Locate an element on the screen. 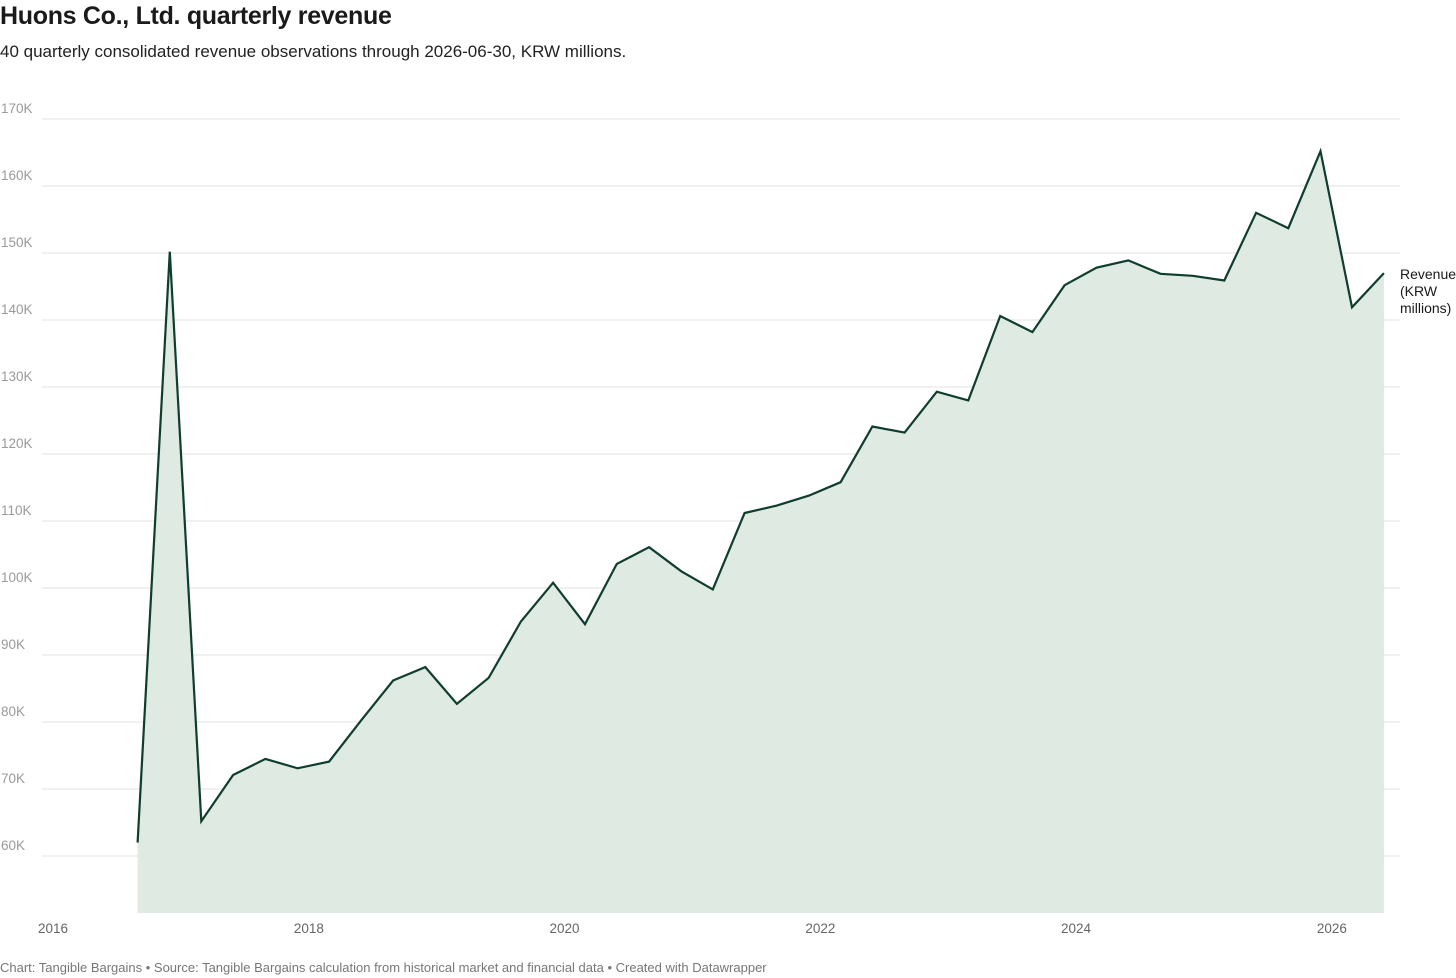  x-tick-label: 2020 is located at coordinates (564, 928).